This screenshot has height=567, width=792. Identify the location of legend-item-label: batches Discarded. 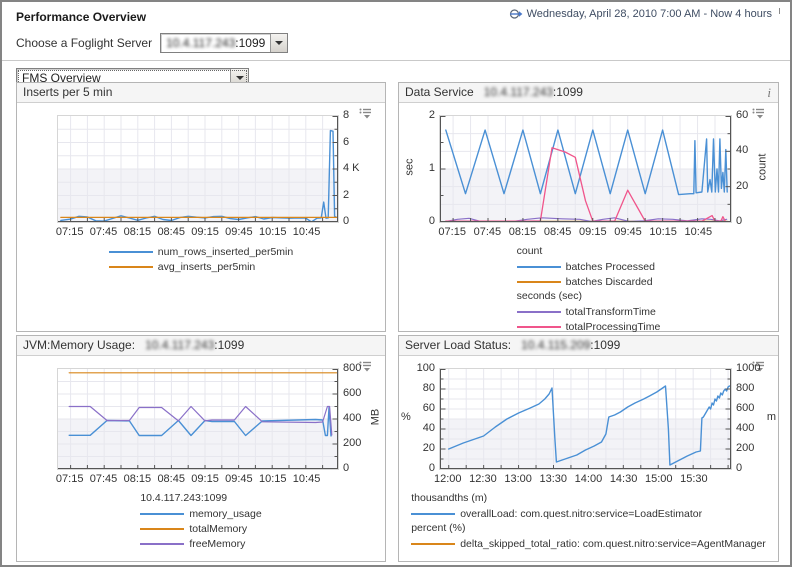
(609, 281).